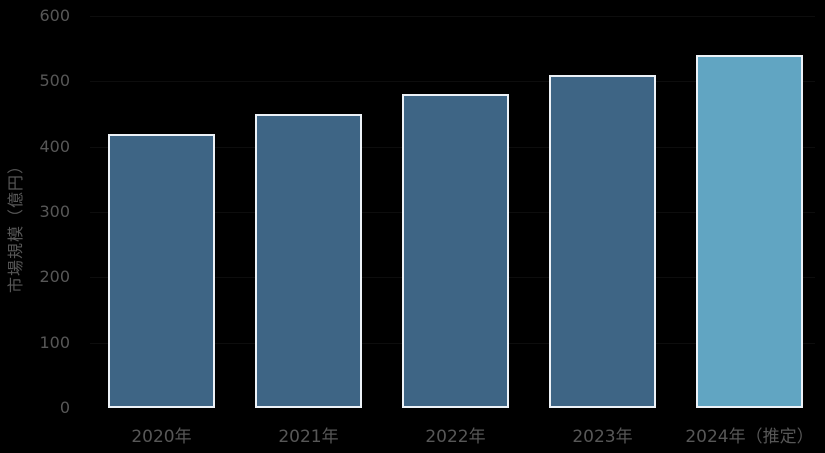 The image size is (825, 453). Describe the element at coordinates (455, 251) in the screenshot. I see `bar-2022年` at that location.